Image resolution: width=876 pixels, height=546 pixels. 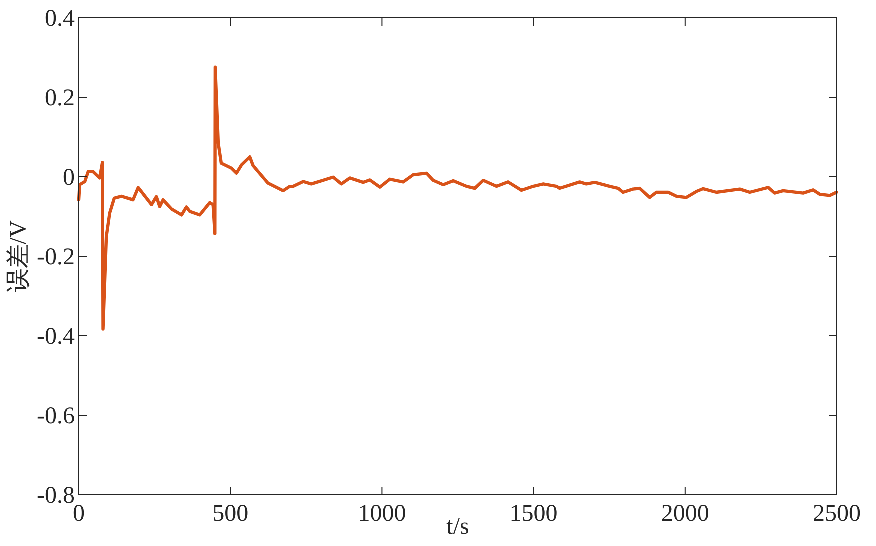 I want to click on x-tick-label: 1000, so click(x=382, y=514).